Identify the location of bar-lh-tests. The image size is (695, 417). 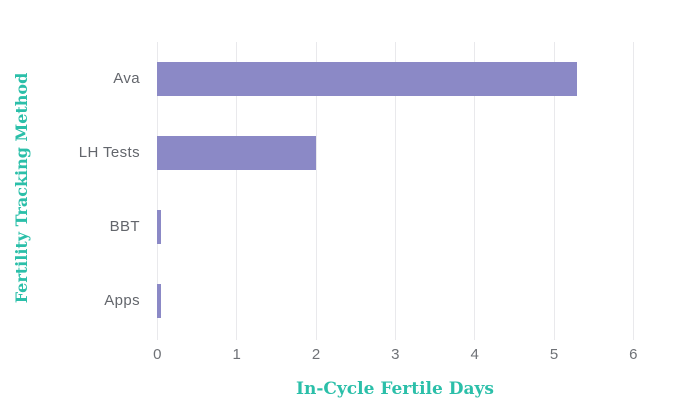
(236, 153).